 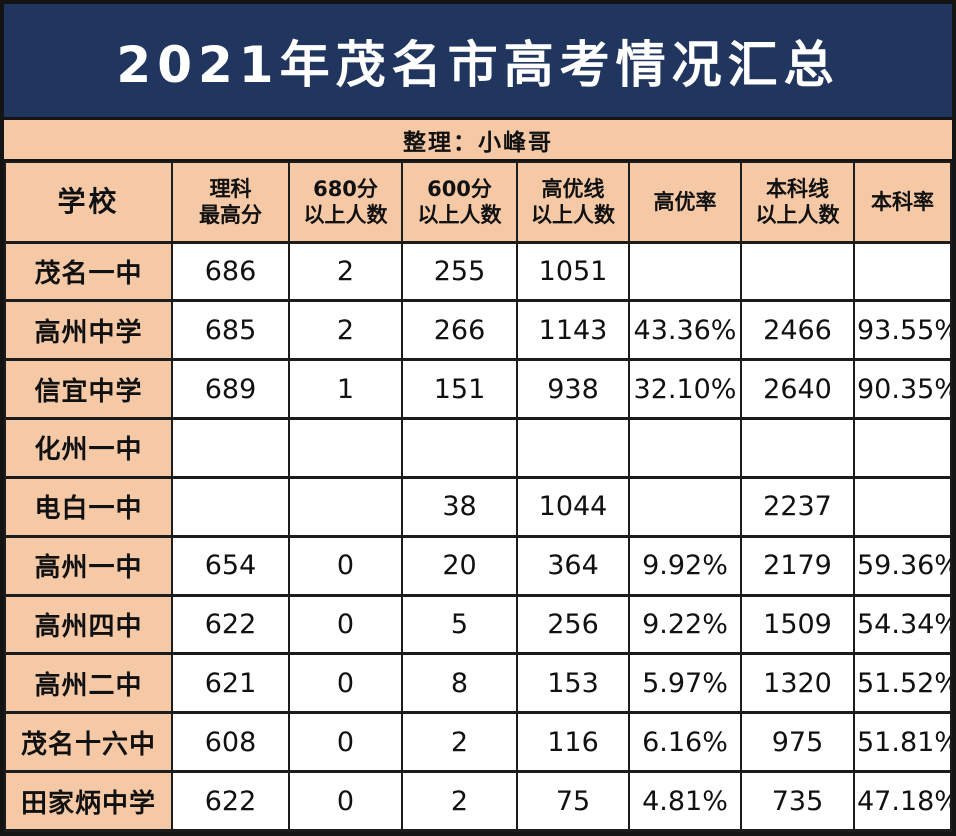 I want to click on table-row: 电白一中 38 1044 2237, so click(x=478, y=507).